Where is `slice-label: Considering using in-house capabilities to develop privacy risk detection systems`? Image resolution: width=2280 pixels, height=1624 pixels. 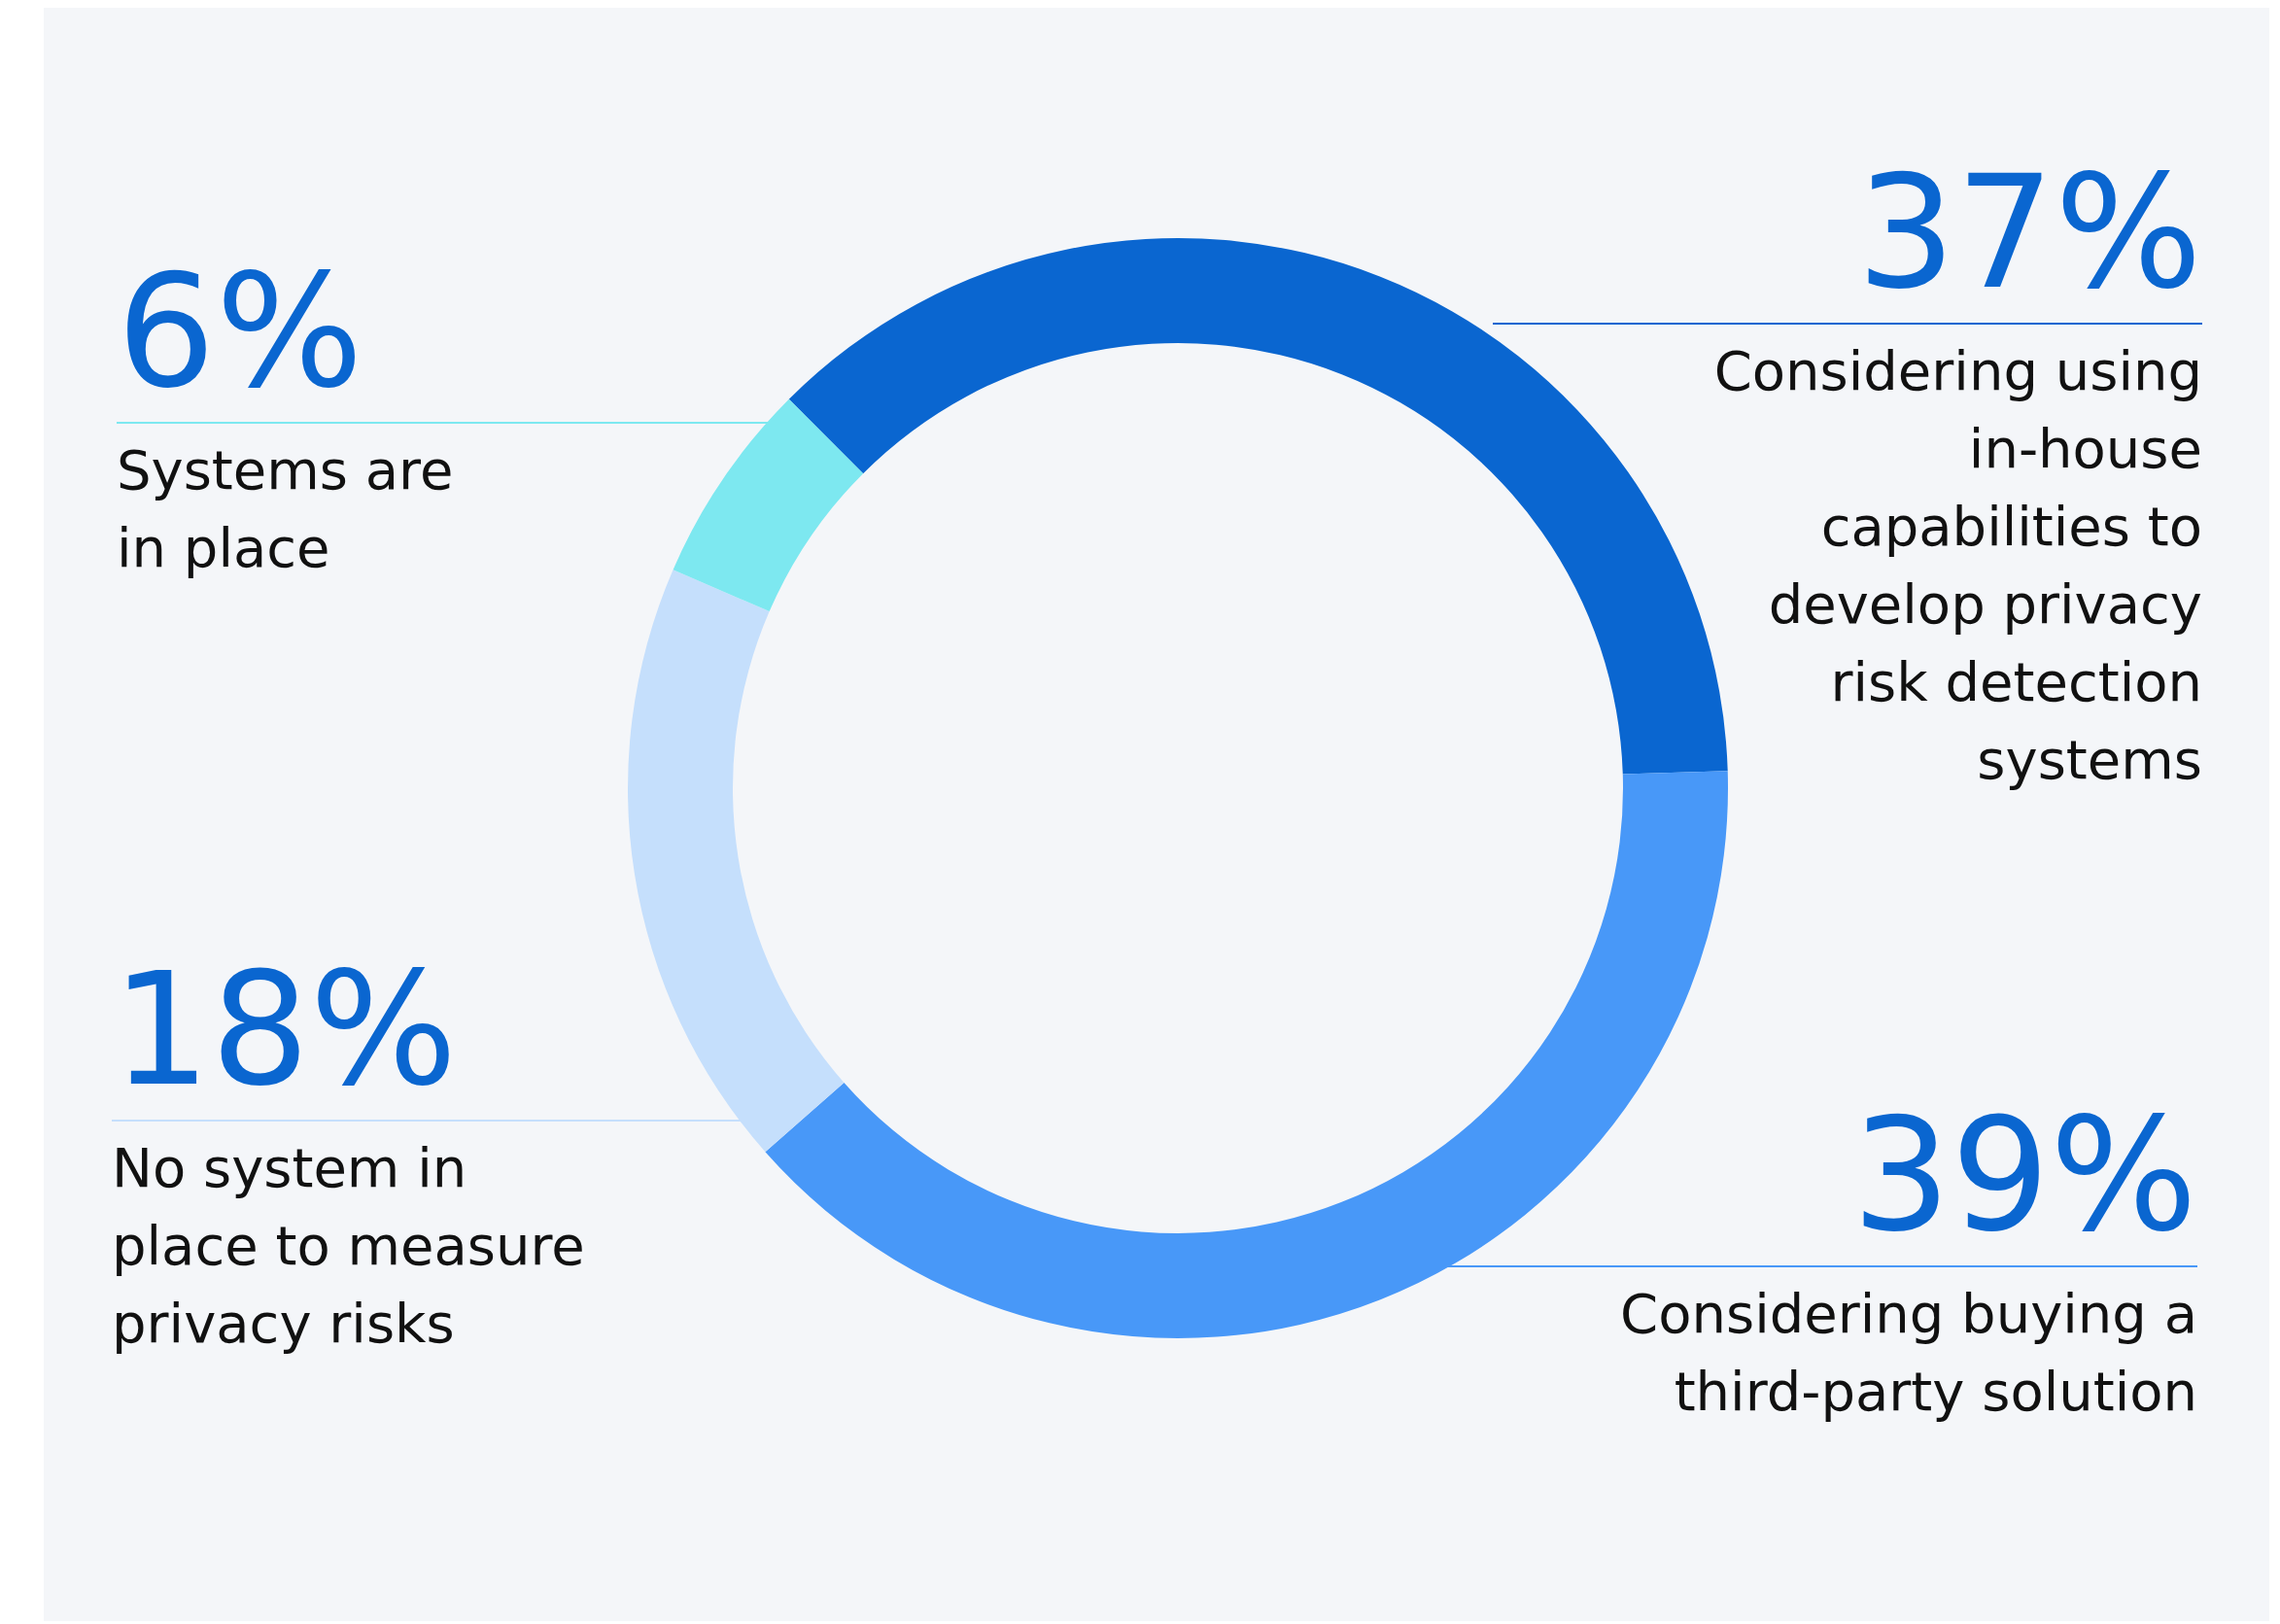
slice-label: Considering using in-house capabilities to develop privacy risk detection systems is located at coordinates (1957, 565).